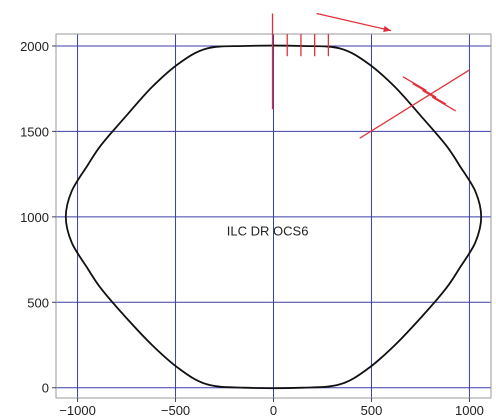  Describe the element at coordinates (34, 46) in the screenshot. I see `y-tick-label: 2000` at that location.